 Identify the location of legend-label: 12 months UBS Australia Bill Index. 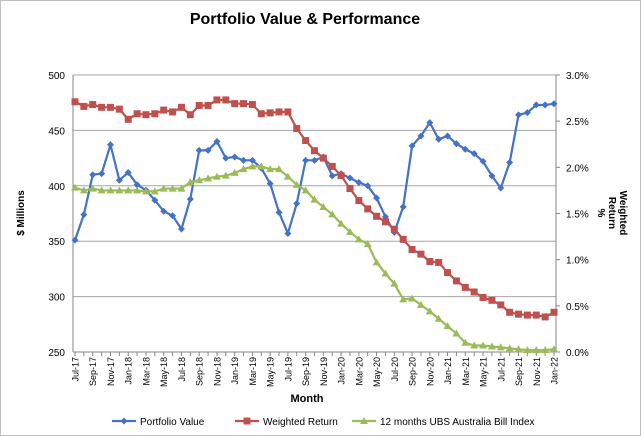
(457, 422).